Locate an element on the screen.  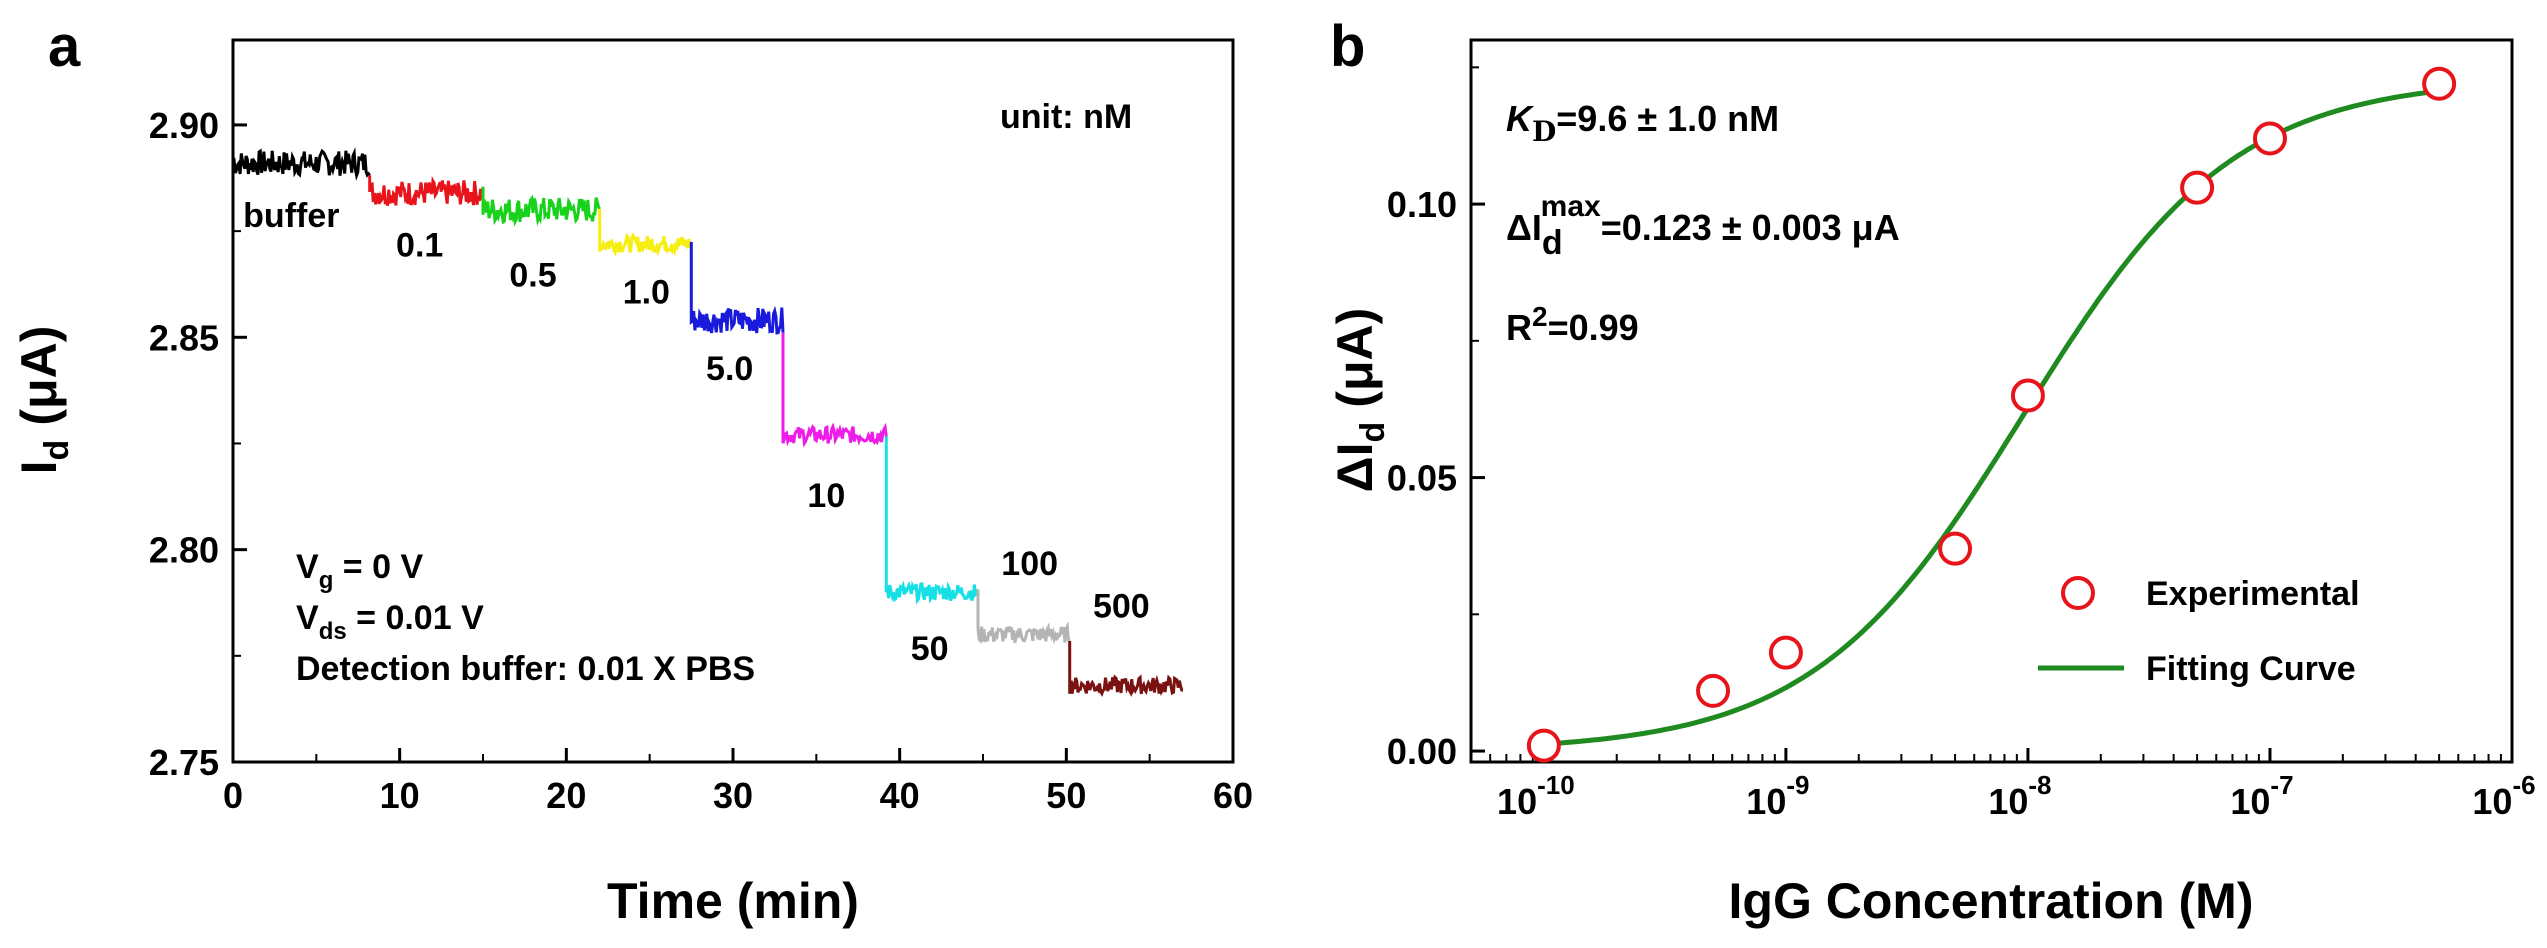
x-tick-label: 30 is located at coordinates (733, 795).